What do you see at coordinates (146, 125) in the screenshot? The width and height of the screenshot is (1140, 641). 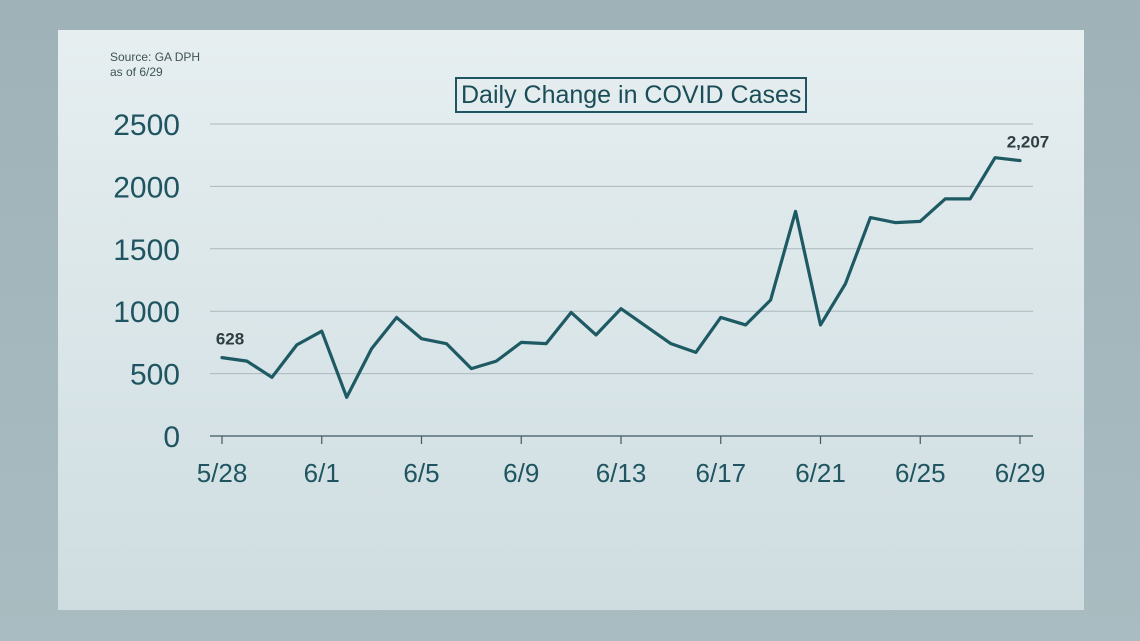 I see `y-tick-label: 2500` at bounding box center [146, 125].